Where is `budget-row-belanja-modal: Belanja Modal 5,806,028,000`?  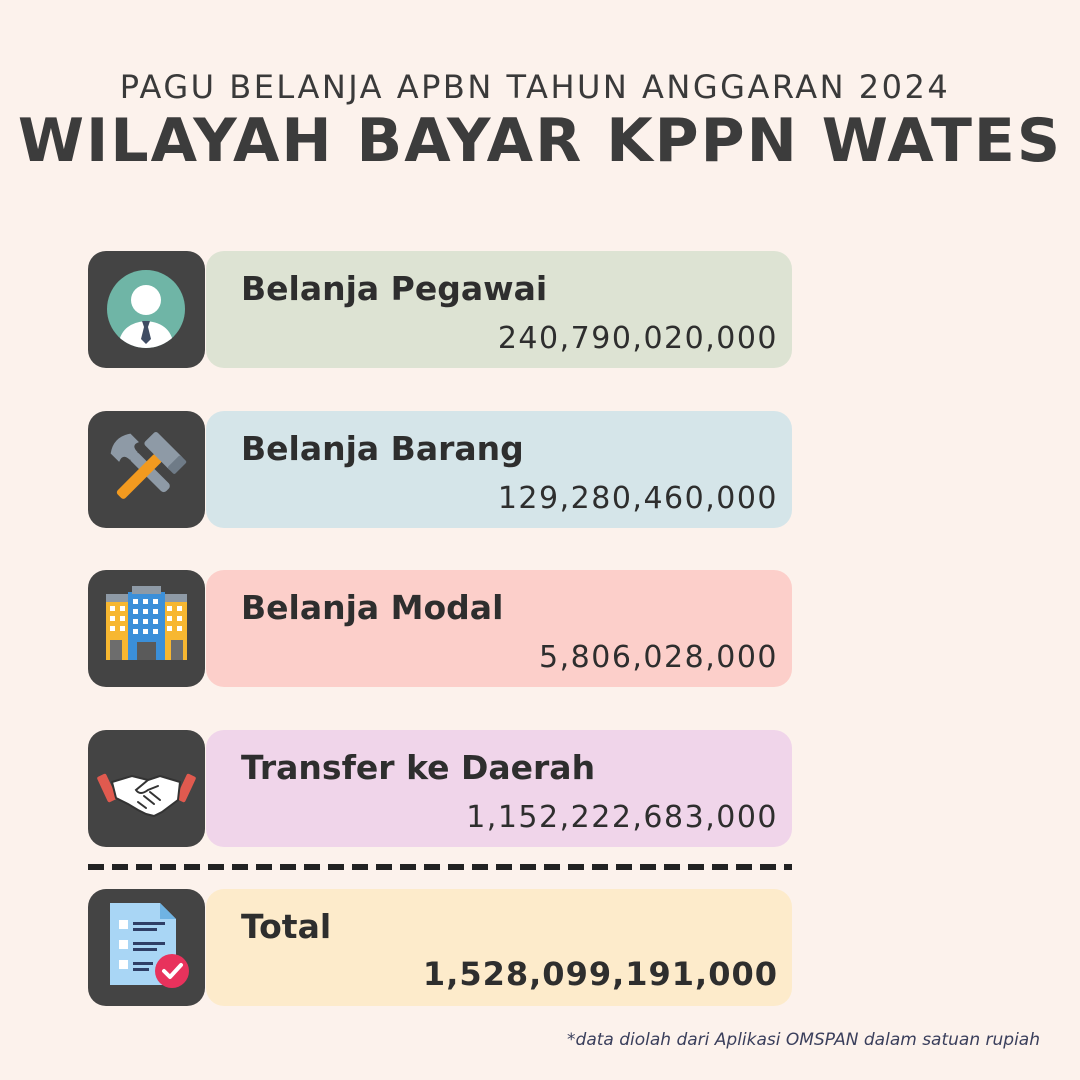
budget-row-belanja-modal: Belanja Modal 5,806,028,000 is located at coordinates (440, 628).